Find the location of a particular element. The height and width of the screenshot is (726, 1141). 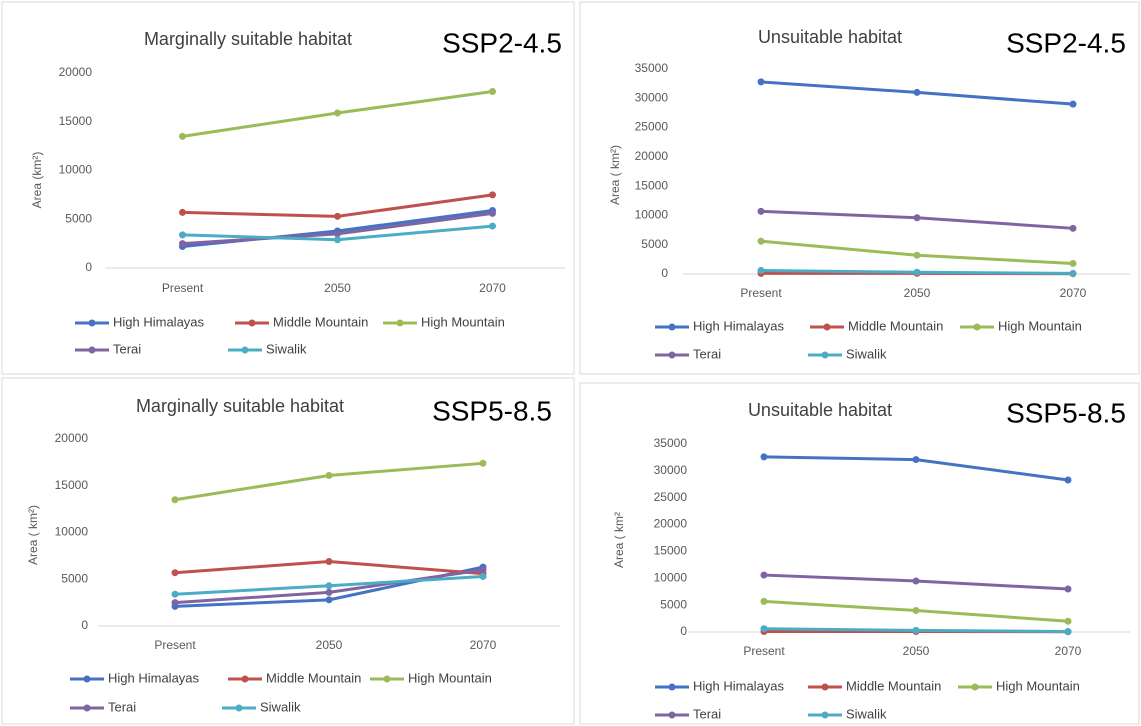

y-tick-label: 30000 is located at coordinates (652, 97).